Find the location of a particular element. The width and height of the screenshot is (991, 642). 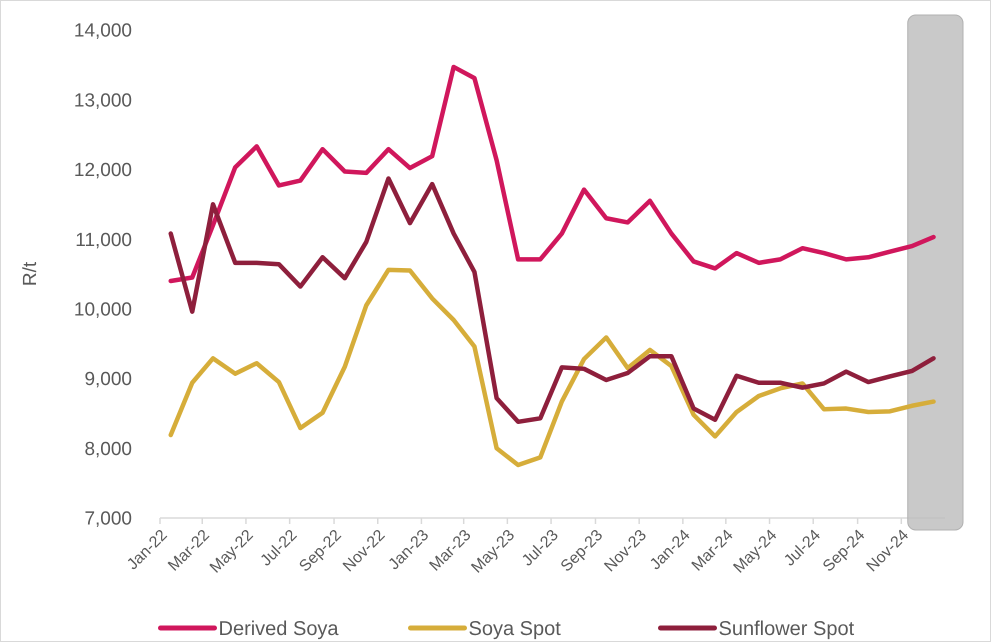

y-tick-label: 11,000 is located at coordinates (103, 240).